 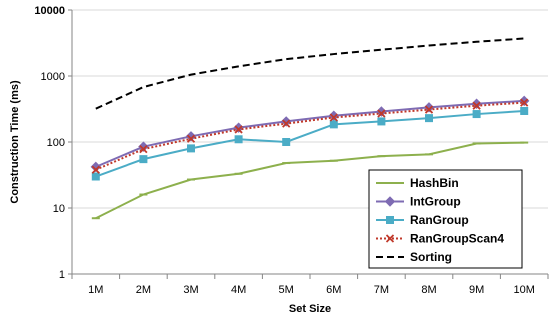 I want to click on y-tick-label: 10, so click(x=59, y=209).